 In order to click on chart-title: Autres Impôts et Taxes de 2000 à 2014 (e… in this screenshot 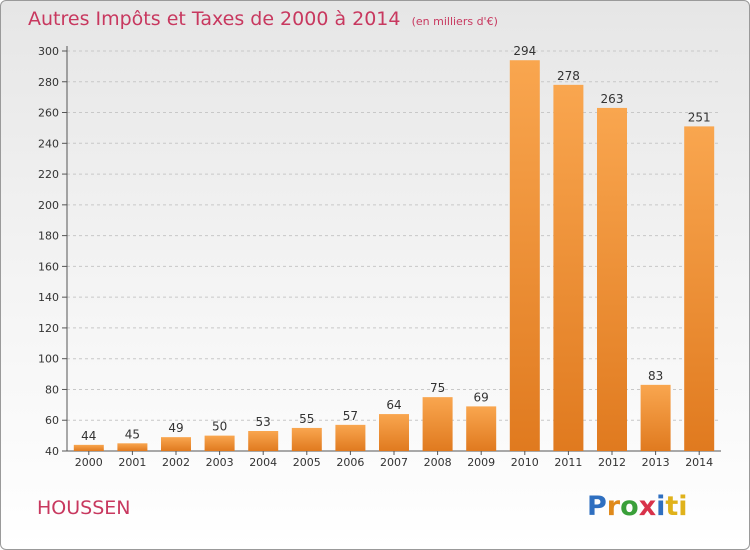, I will do `click(263, 19)`.